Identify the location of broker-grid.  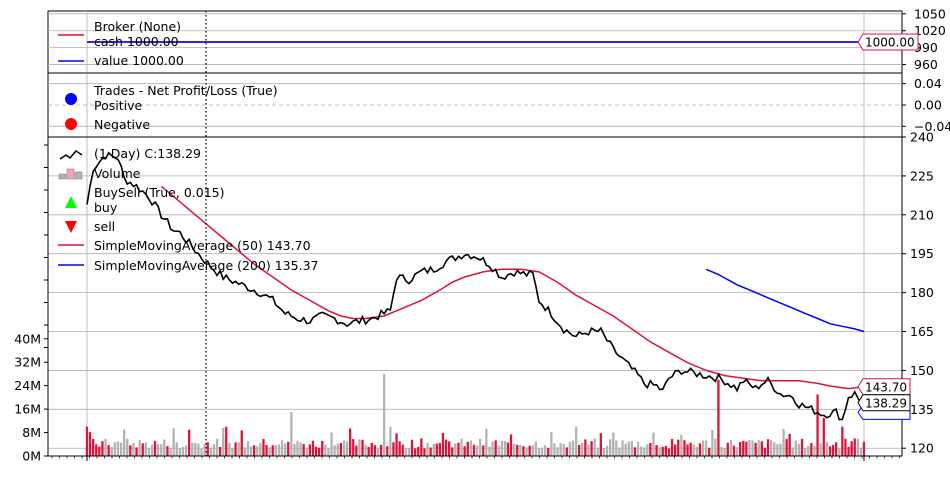
(475, 42).